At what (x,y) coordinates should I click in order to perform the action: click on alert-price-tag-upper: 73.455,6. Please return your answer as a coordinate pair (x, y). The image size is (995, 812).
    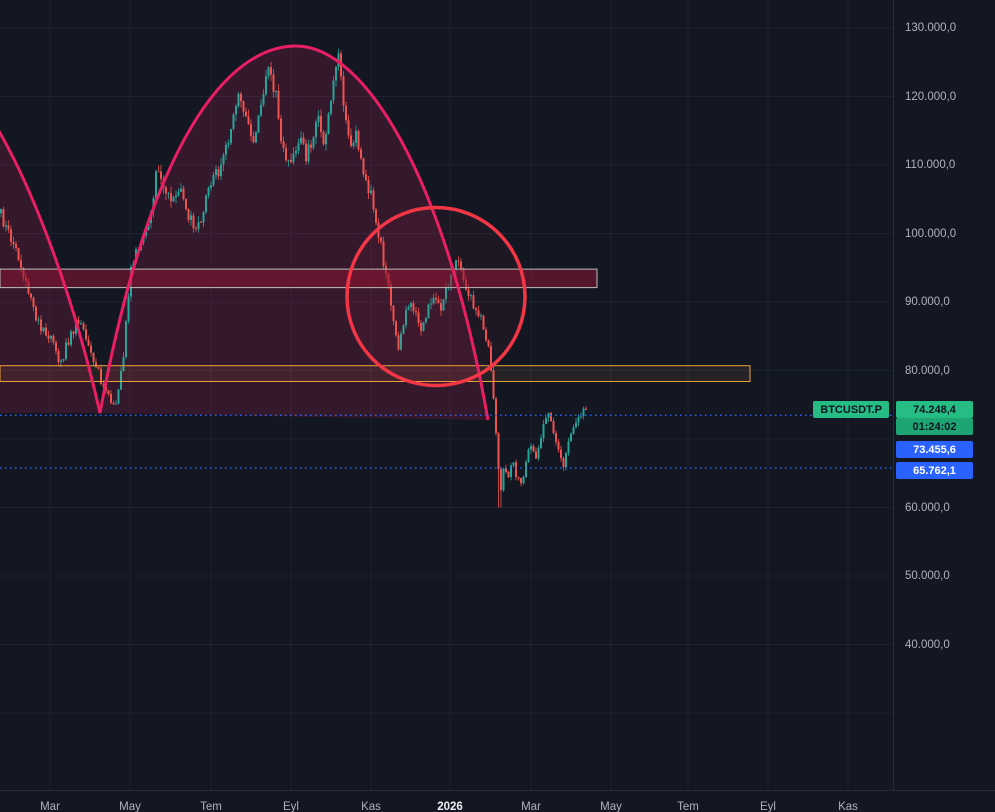
    Looking at the image, I should click on (934, 449).